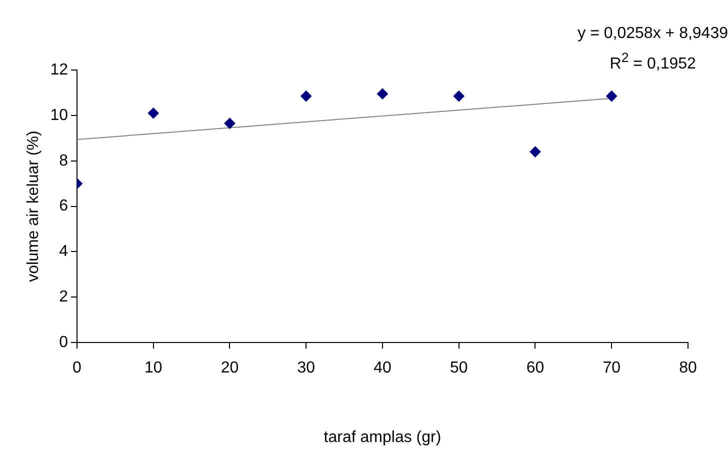 This screenshot has width=728, height=461. I want to click on y-tick-label: 10, so click(59, 115).